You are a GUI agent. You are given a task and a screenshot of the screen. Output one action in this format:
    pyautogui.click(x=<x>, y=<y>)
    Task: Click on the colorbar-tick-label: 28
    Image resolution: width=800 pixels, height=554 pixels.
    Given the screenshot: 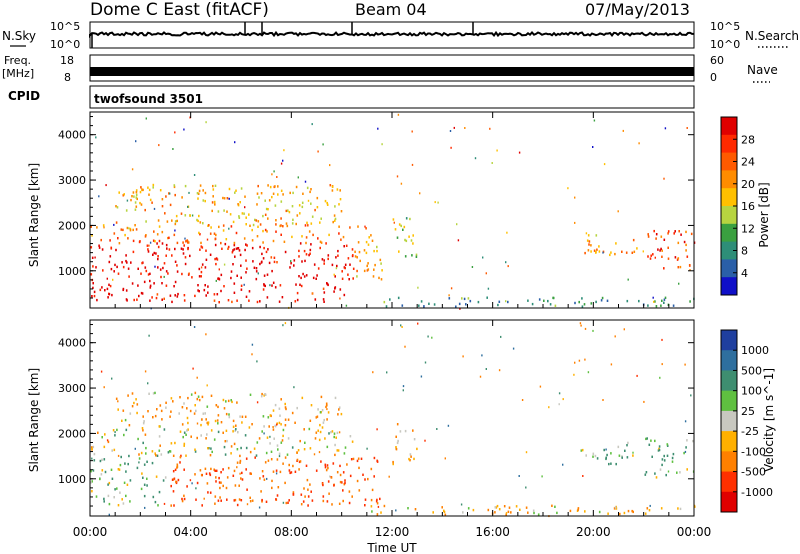 What is the action you would take?
    pyautogui.click(x=748, y=139)
    